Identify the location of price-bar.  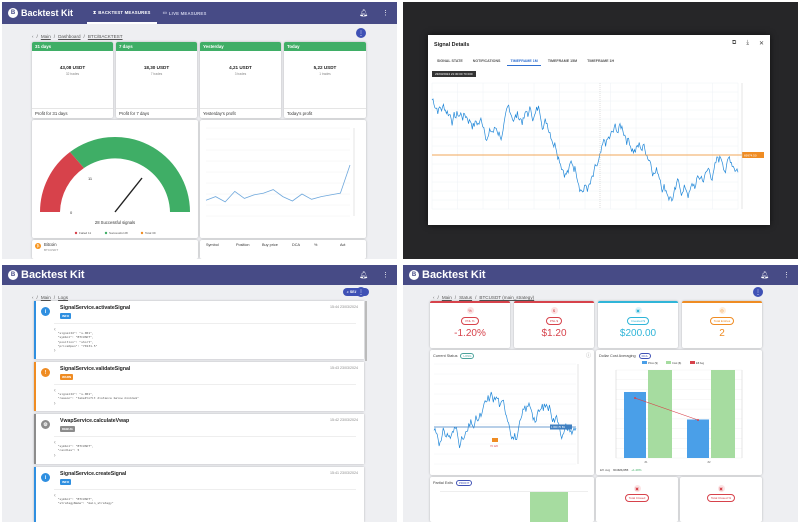
(635, 425).